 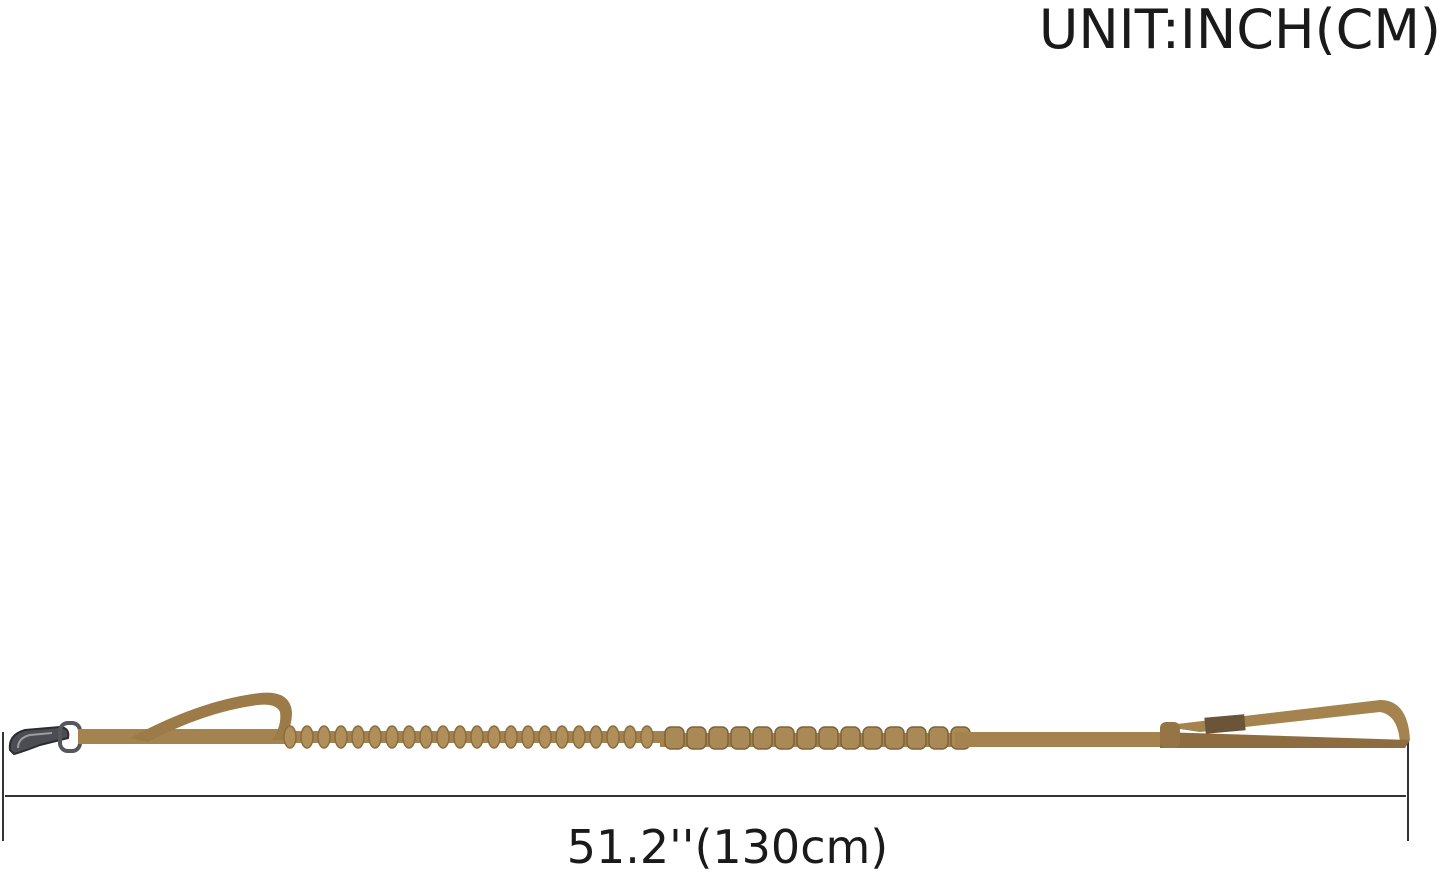 What do you see at coordinates (45, 738) in the screenshot?
I see `snap-hook-icon` at bounding box center [45, 738].